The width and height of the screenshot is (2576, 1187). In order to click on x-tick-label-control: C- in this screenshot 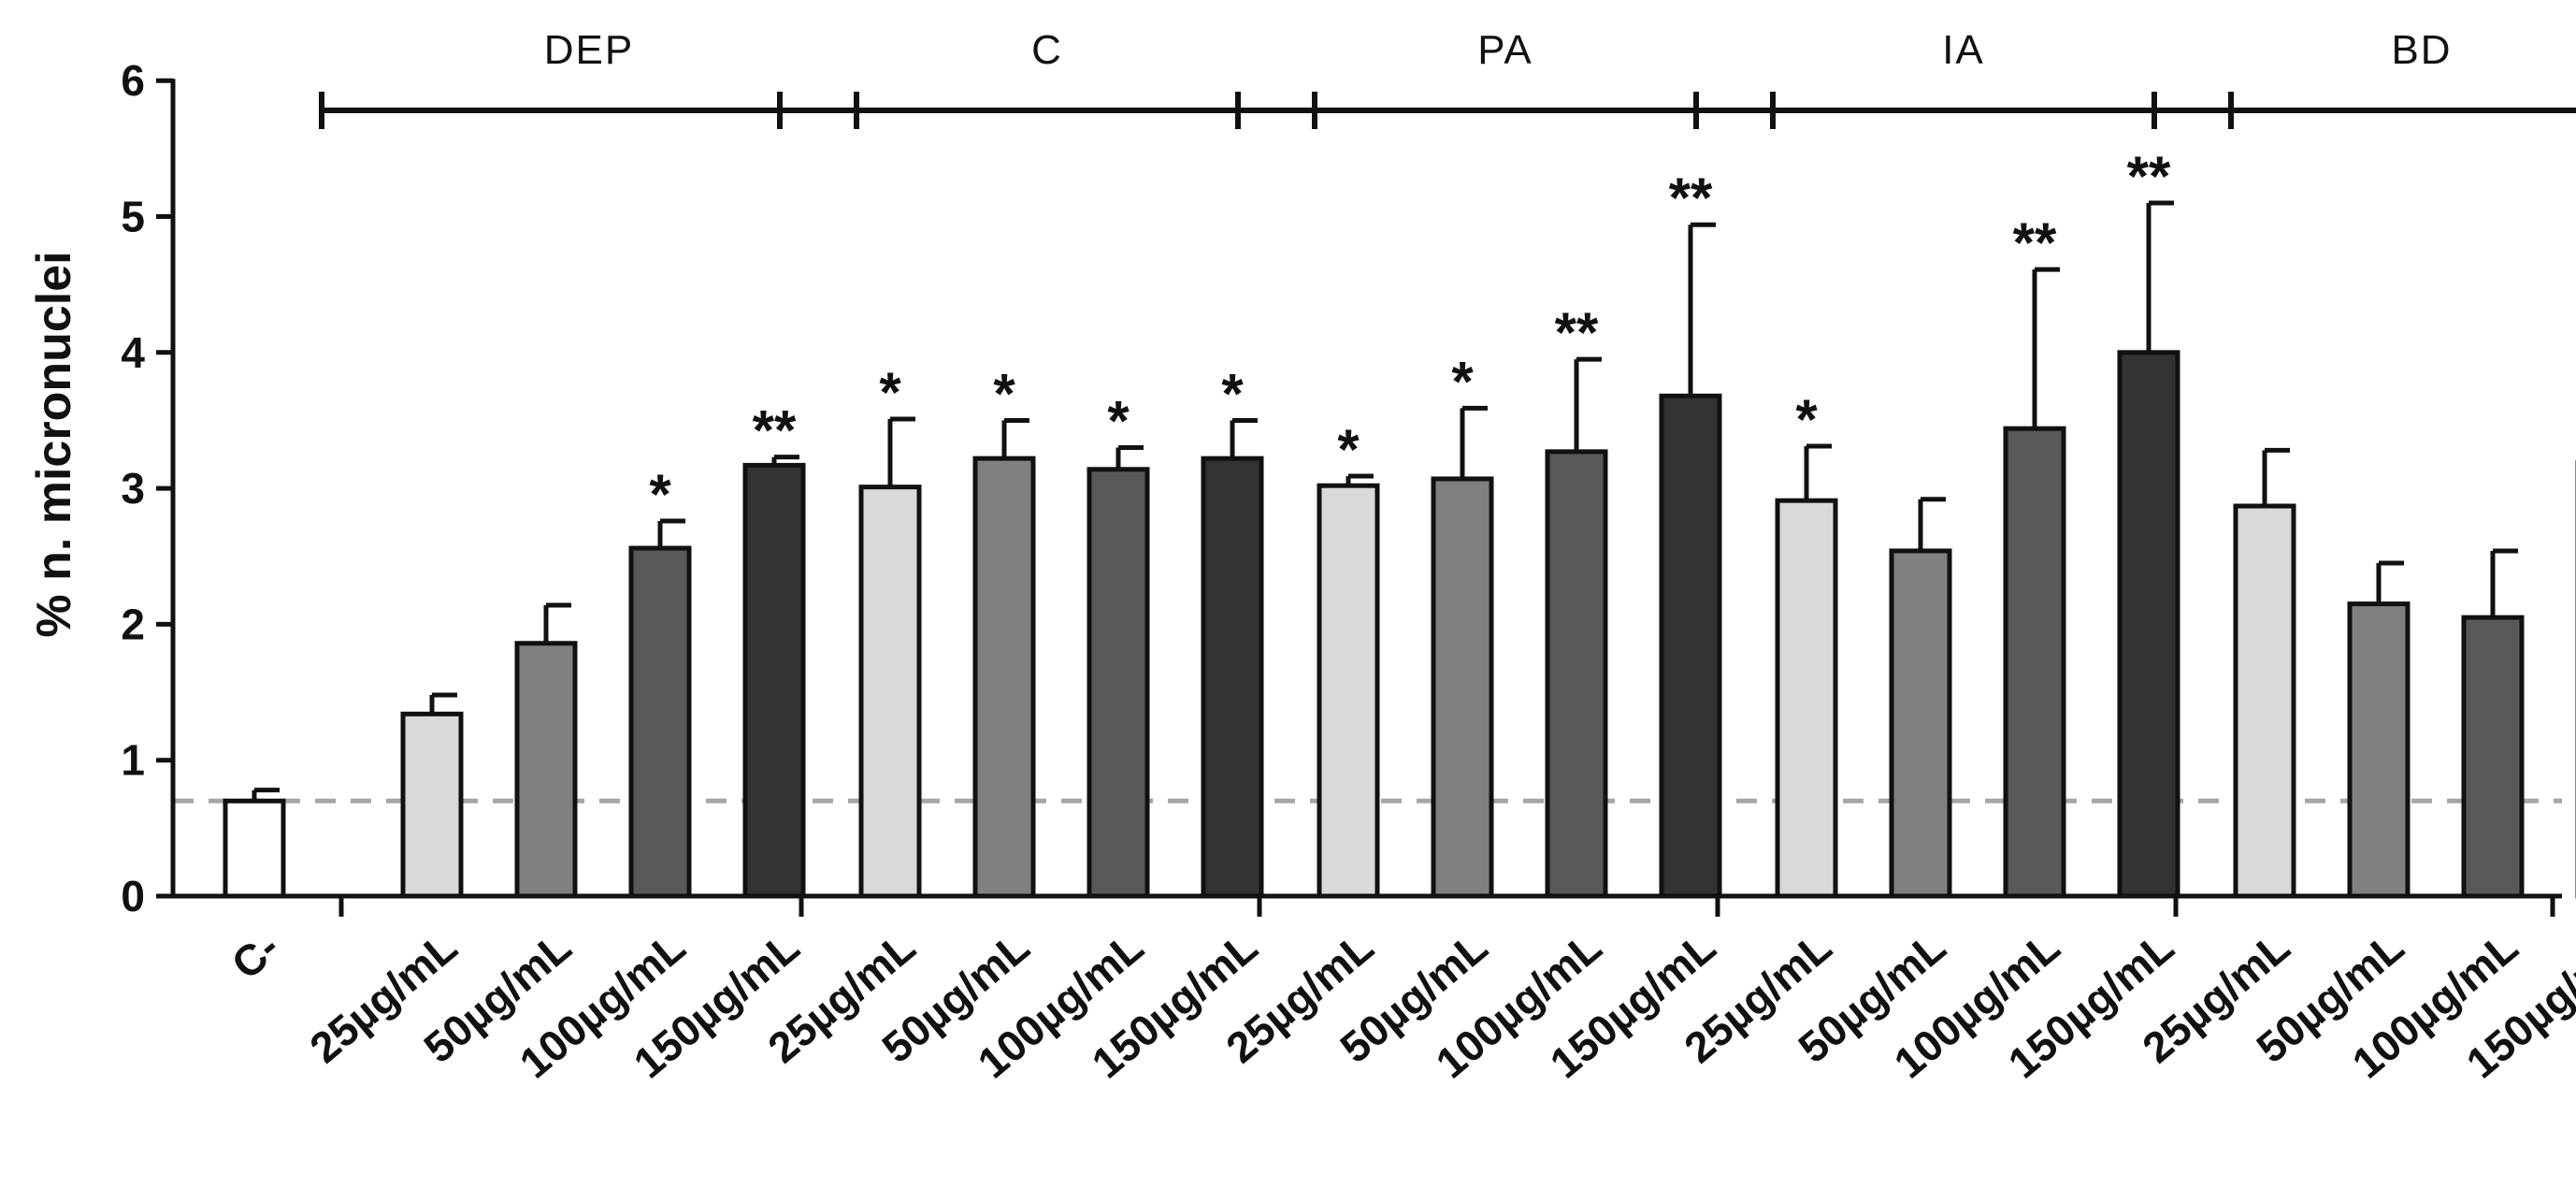, I will do `click(256, 956)`.